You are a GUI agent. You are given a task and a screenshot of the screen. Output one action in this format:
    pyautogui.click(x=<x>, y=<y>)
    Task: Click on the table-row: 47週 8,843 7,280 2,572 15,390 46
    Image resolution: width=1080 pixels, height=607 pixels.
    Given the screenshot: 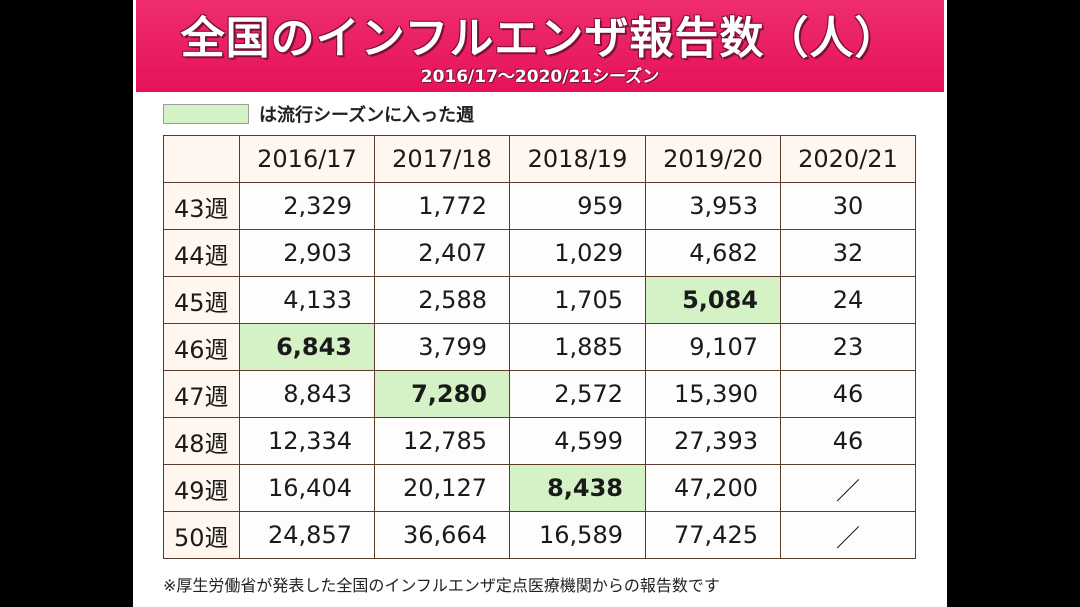 What is the action you would take?
    pyautogui.click(x=539, y=394)
    